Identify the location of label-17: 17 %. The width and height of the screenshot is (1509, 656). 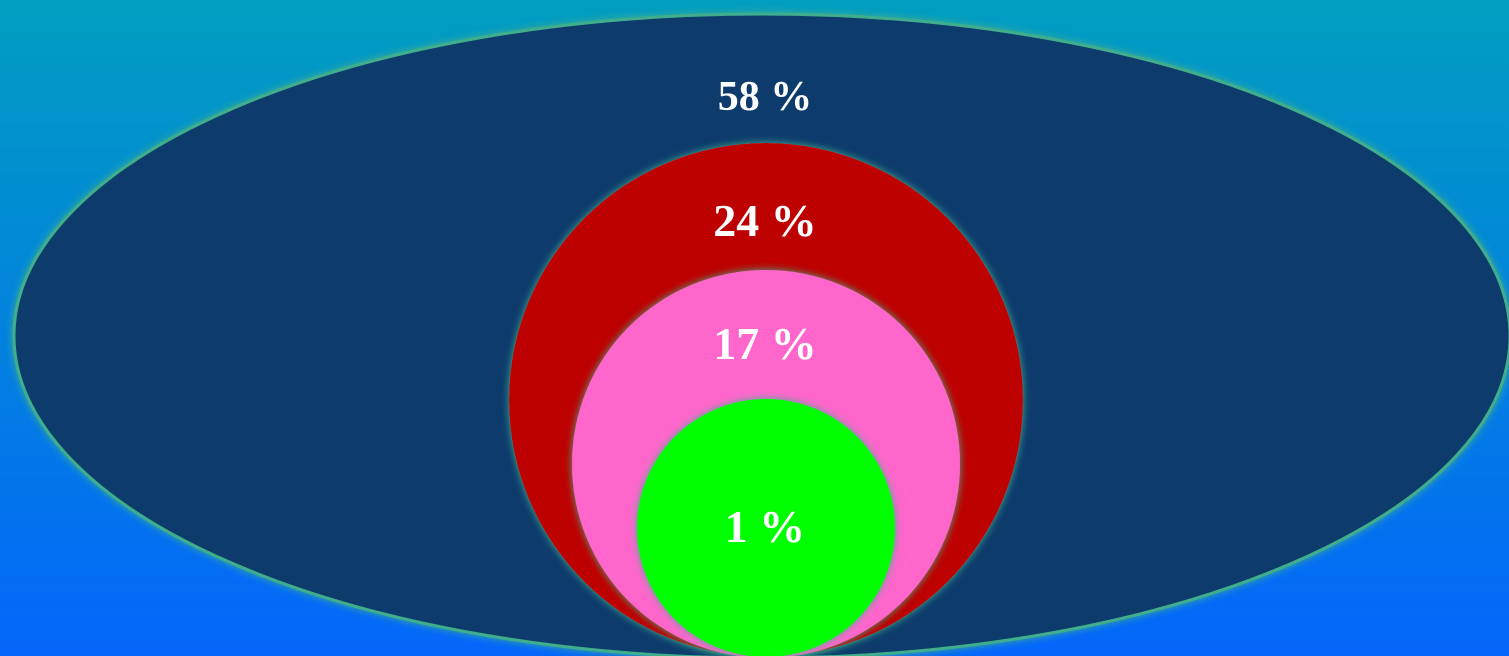
(765, 343).